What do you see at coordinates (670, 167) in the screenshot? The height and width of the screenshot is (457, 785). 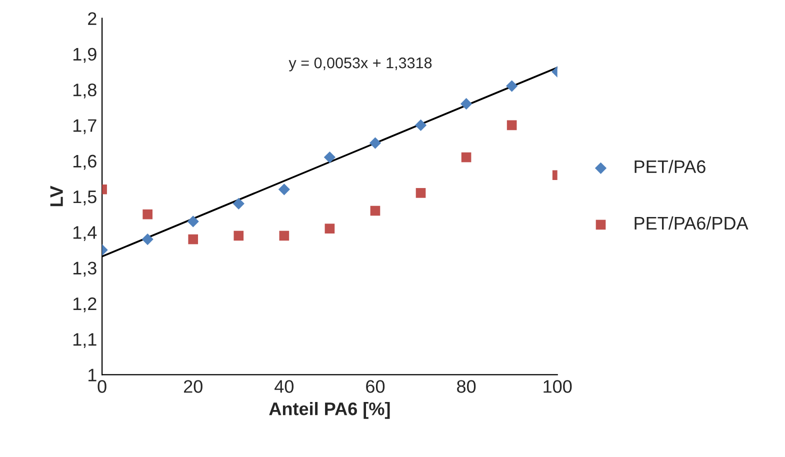 I see `legend-label: PET/PA6` at bounding box center [670, 167].